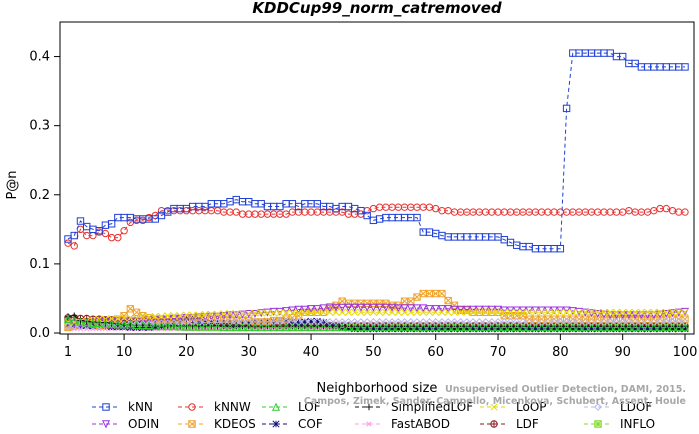 The height and width of the screenshot is (434, 699). What do you see at coordinates (531, 407) in the screenshot?
I see `legend-label: LoOP` at bounding box center [531, 407].